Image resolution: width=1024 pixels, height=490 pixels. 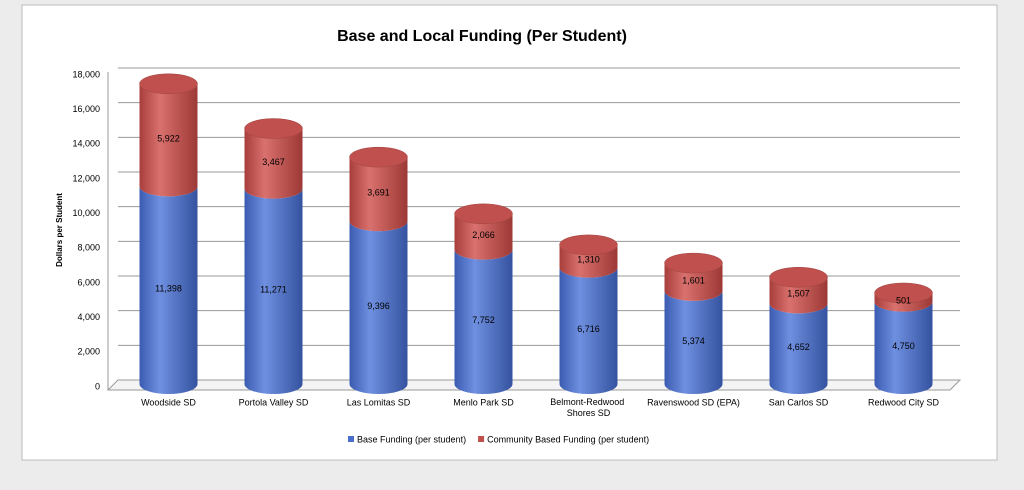 I want to click on chart-title: Base and Local Funding (Per Student), so click(x=482, y=36).